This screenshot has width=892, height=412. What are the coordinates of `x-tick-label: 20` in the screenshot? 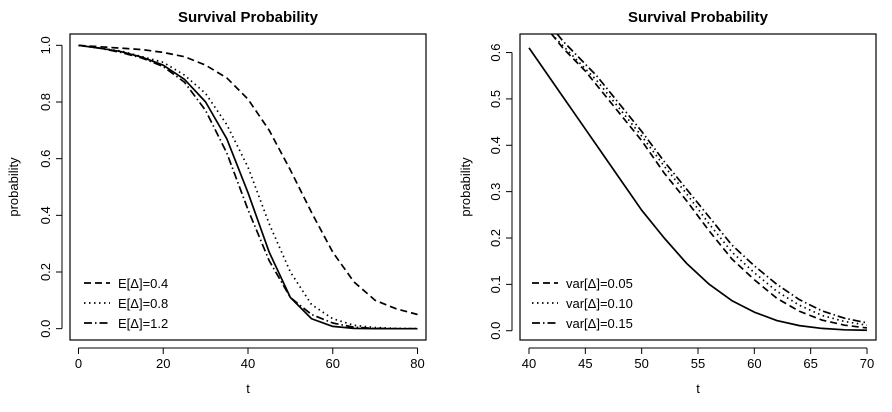 It's located at (163, 363).